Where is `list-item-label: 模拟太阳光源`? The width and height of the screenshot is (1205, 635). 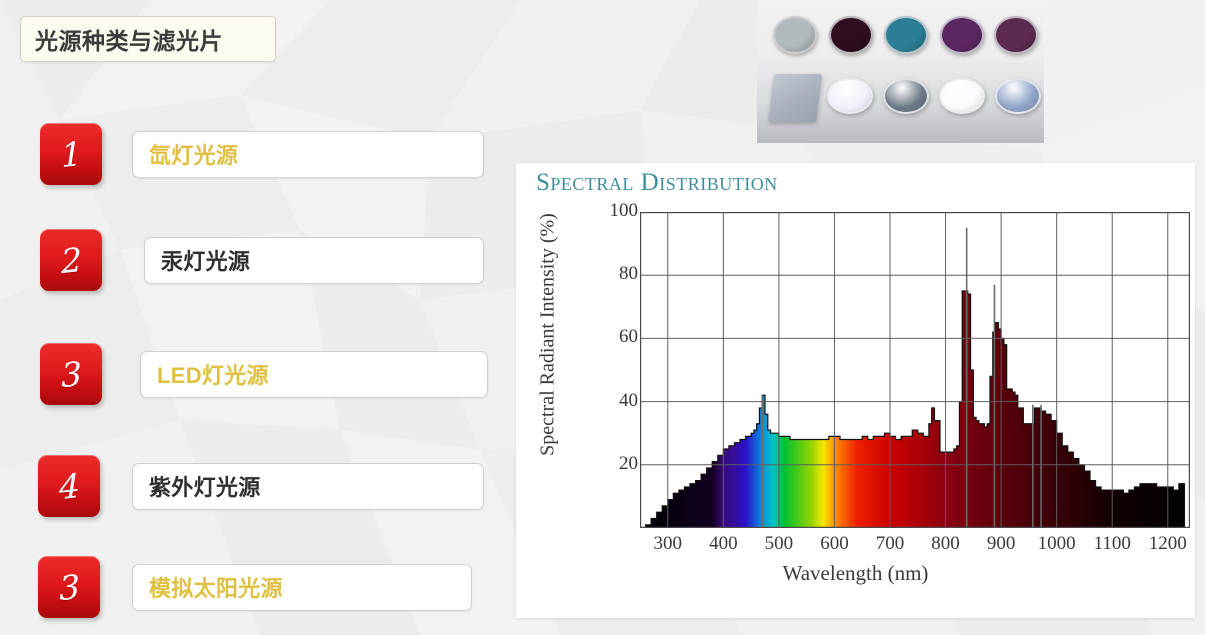 list-item-label: 模拟太阳光源 is located at coordinates (216, 588).